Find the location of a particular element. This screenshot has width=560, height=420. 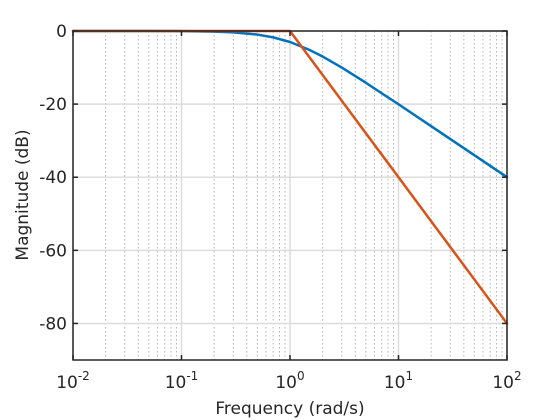

y-axis-label: Magnitude (dB) is located at coordinates (23, 194).